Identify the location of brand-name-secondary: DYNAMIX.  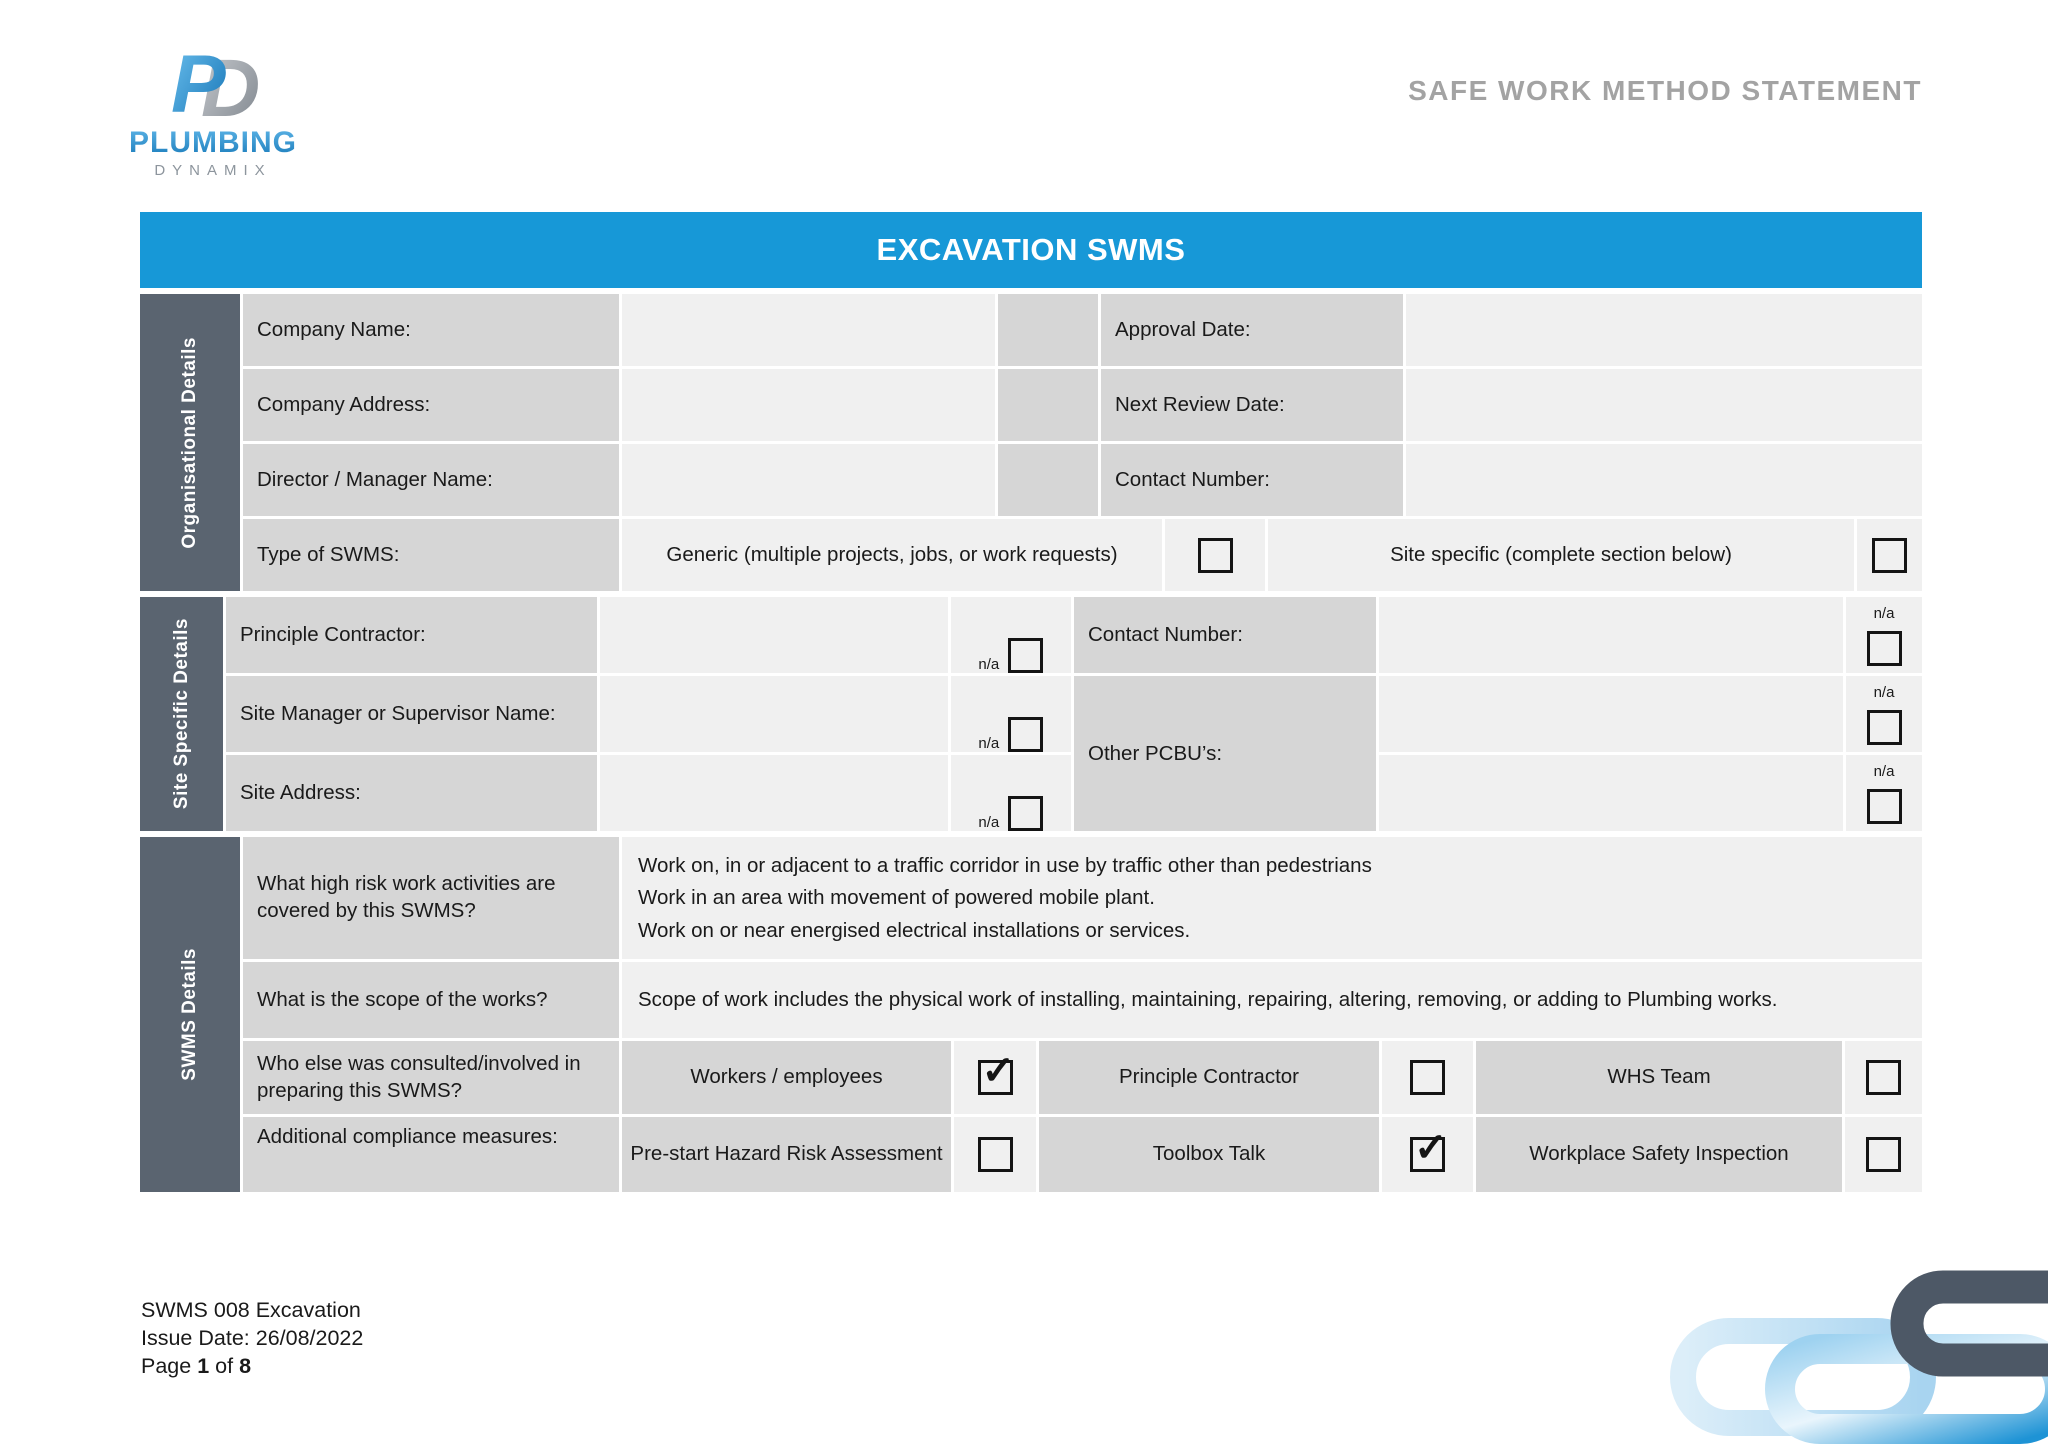
(213, 170).